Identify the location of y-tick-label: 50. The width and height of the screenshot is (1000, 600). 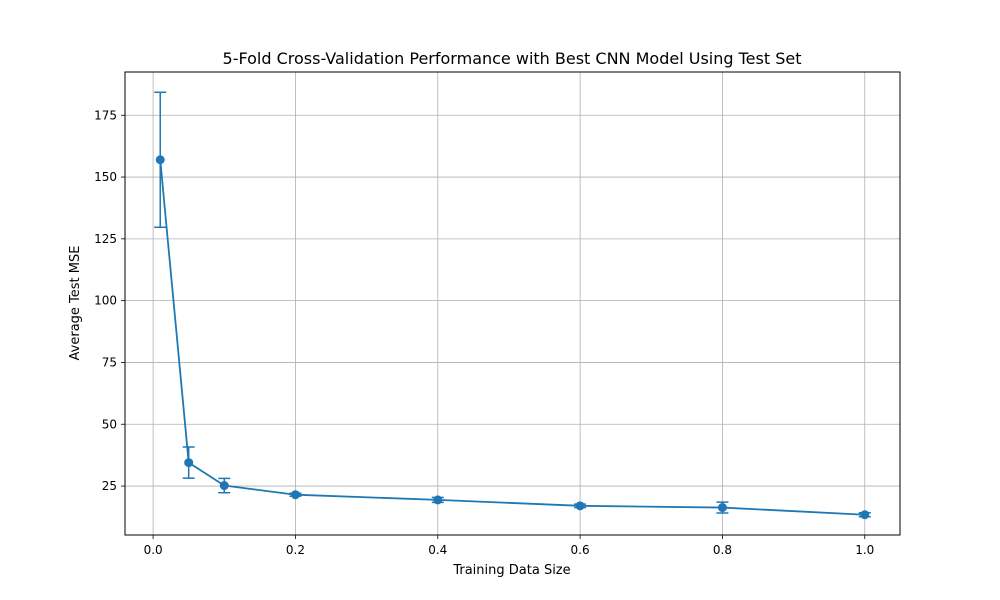
(109, 424).